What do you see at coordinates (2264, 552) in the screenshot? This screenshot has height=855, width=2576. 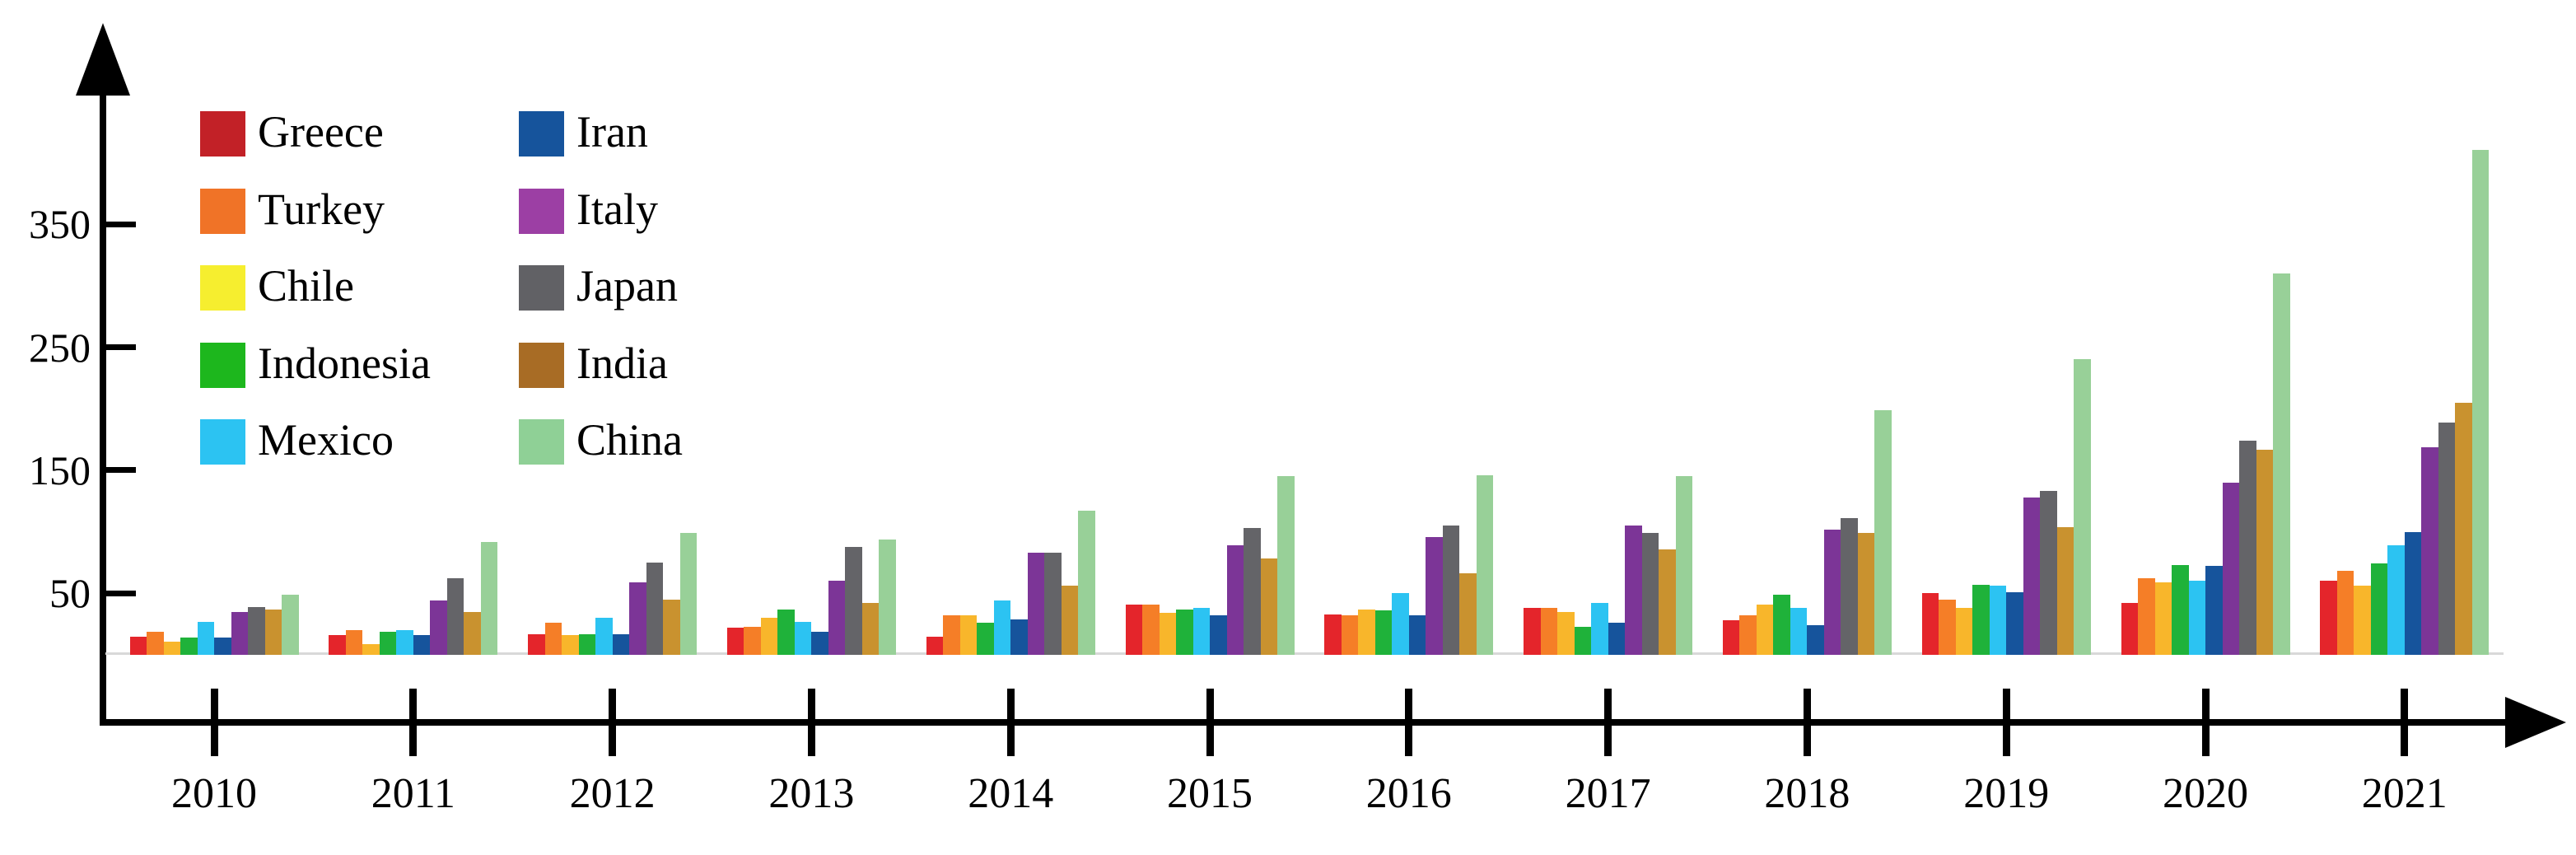 I see `bar-india-2020` at bounding box center [2264, 552].